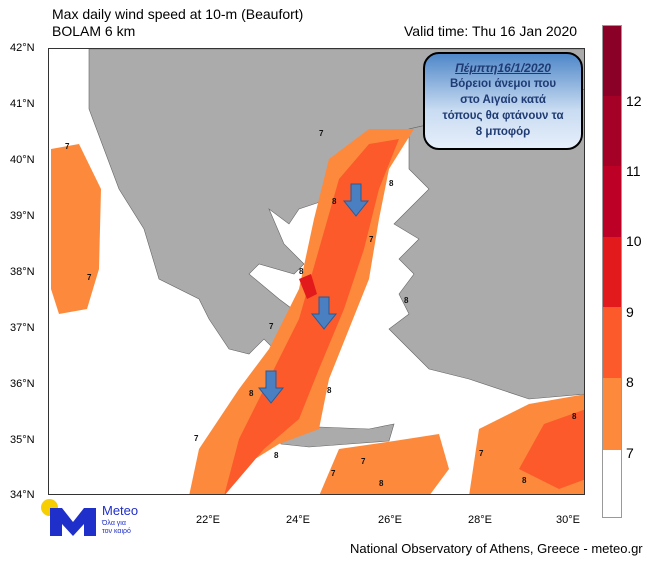 The width and height of the screenshot is (650, 565). I want to click on valid-time: Valid time: Thu 16 Jan 2020, so click(491, 31).